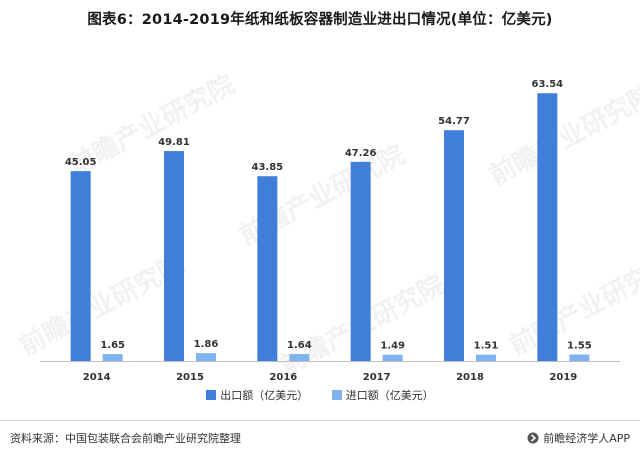  What do you see at coordinates (320, 395) in the screenshot?
I see `legend: 出口额（亿美元） 进口额（亿美元）` at bounding box center [320, 395].